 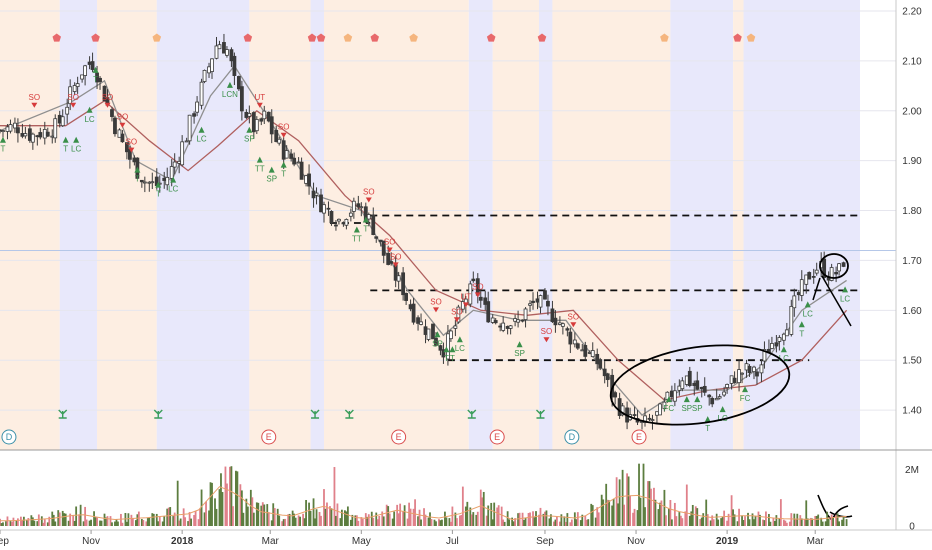 I want to click on signal-label-buy: LC, so click(x=845, y=298).